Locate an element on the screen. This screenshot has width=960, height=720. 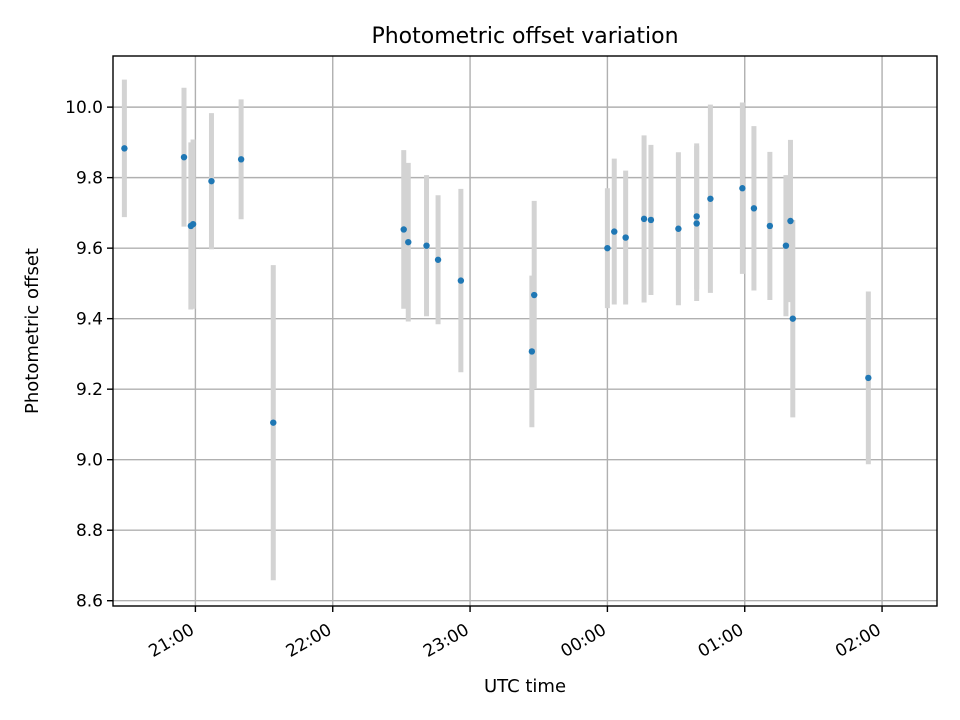
y-axis-label: Photometric offset is located at coordinates (32, 331).